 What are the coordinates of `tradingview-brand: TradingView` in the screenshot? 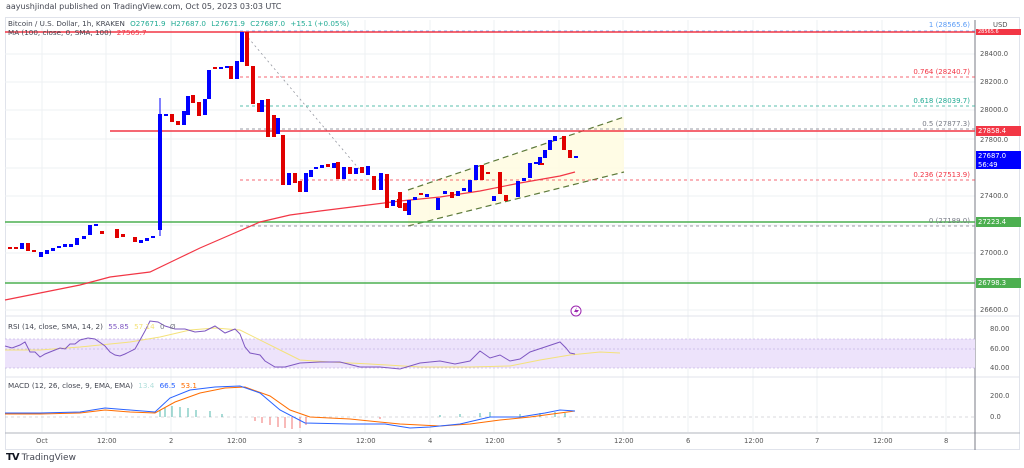 It's located at (48, 457).